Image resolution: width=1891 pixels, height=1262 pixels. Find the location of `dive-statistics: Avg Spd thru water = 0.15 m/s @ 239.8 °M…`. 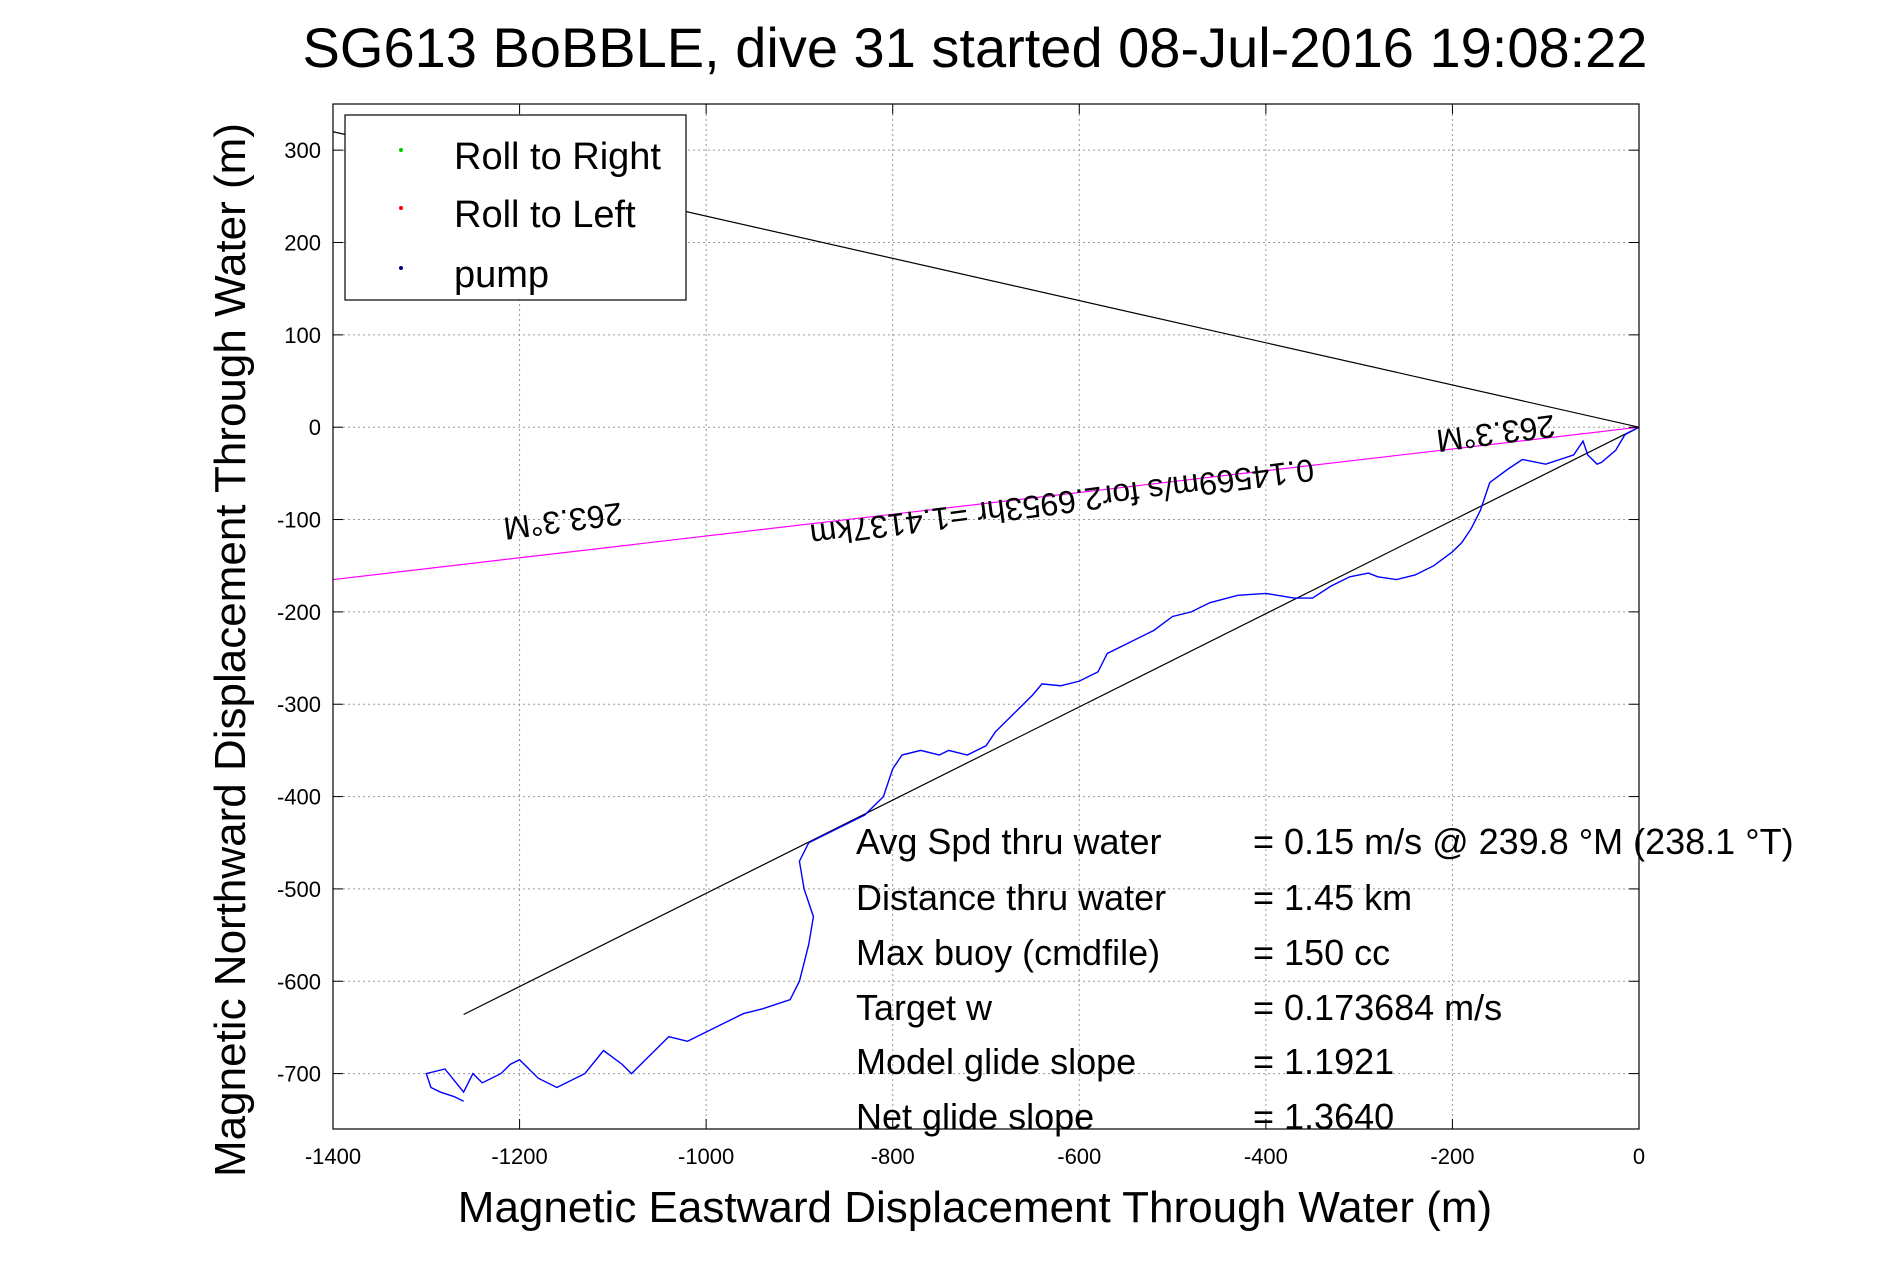

dive-statistics: Avg Spd thru water = 0.15 m/s @ 239.8 °M… is located at coordinates (1325, 979).